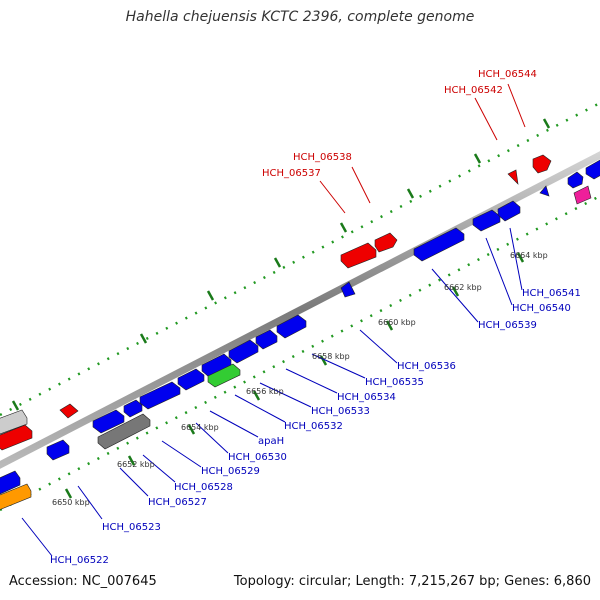 The height and width of the screenshot is (600, 600). What do you see at coordinates (507, 325) in the screenshot?
I see `gene-label-bottom: HCH_06539` at bounding box center [507, 325].